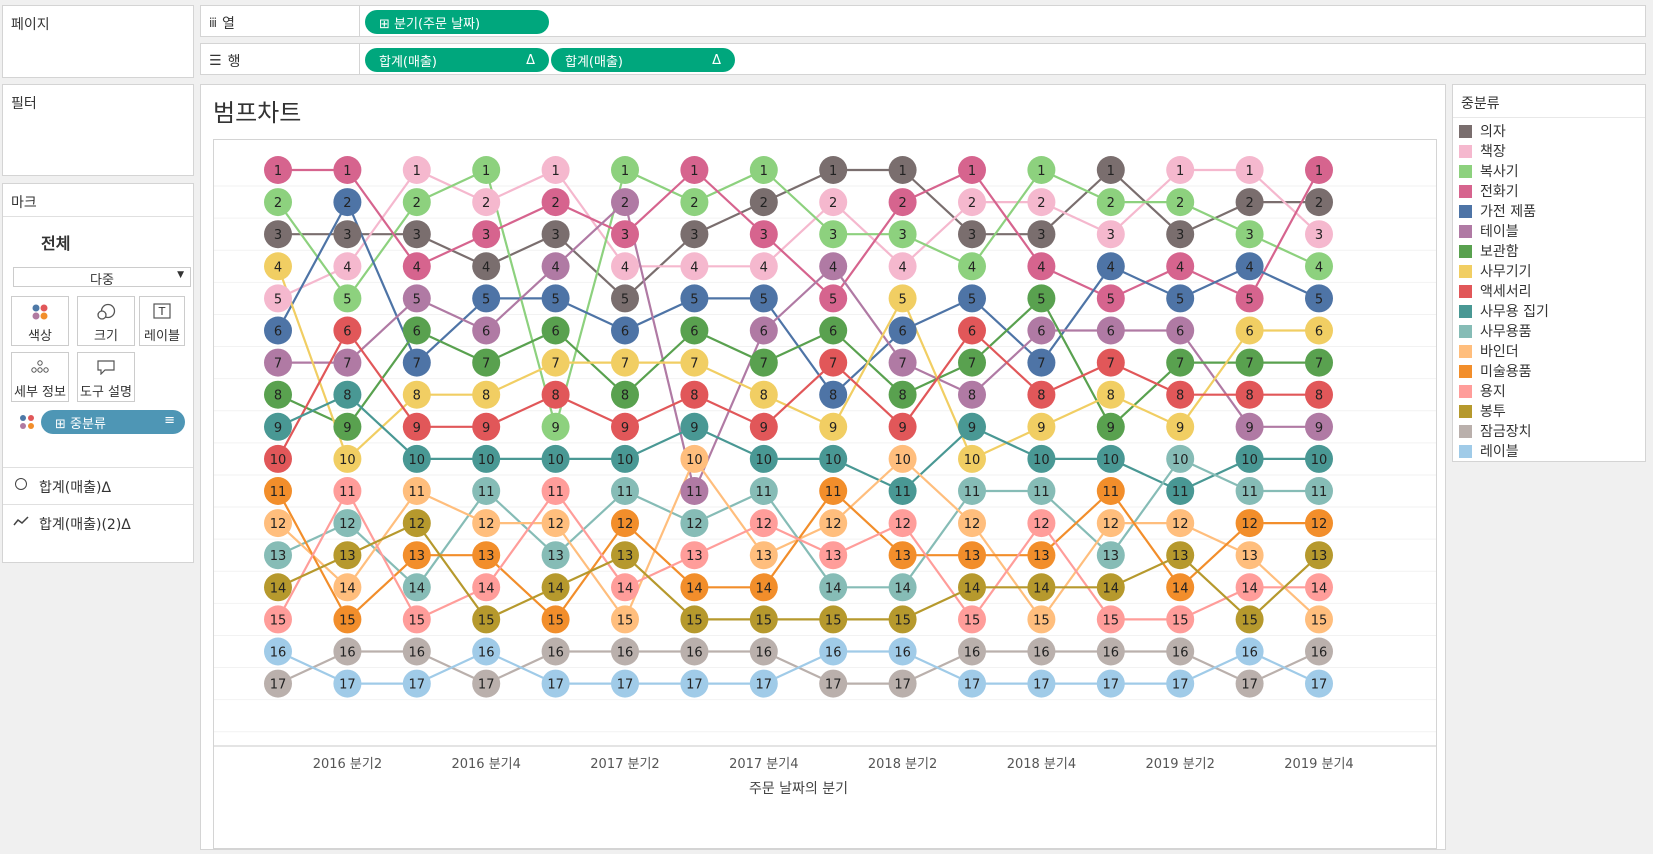 The height and width of the screenshot is (854, 1653). What do you see at coordinates (1489, 171) in the screenshot?
I see `legend-item: 복사기` at bounding box center [1489, 171].